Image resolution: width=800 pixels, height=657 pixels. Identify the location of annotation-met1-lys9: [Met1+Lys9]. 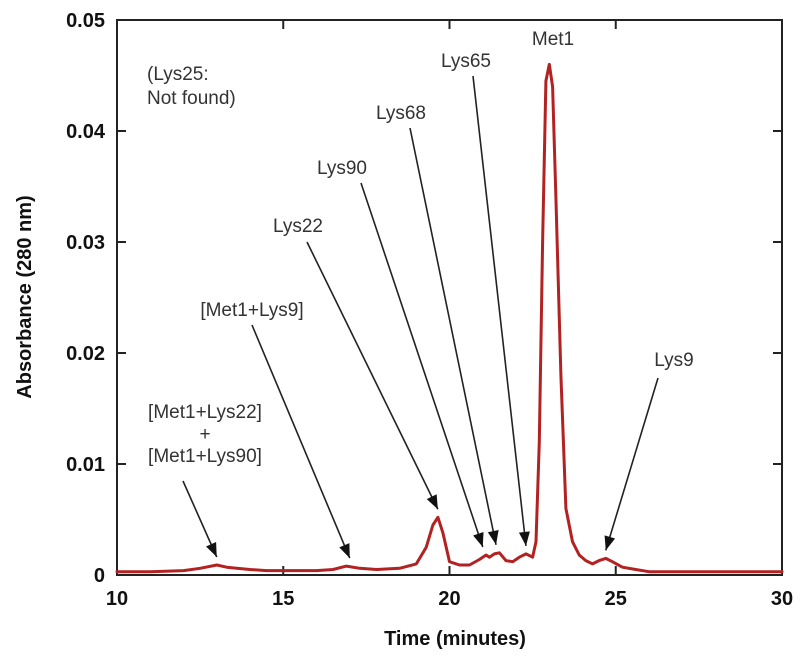
(275, 429).